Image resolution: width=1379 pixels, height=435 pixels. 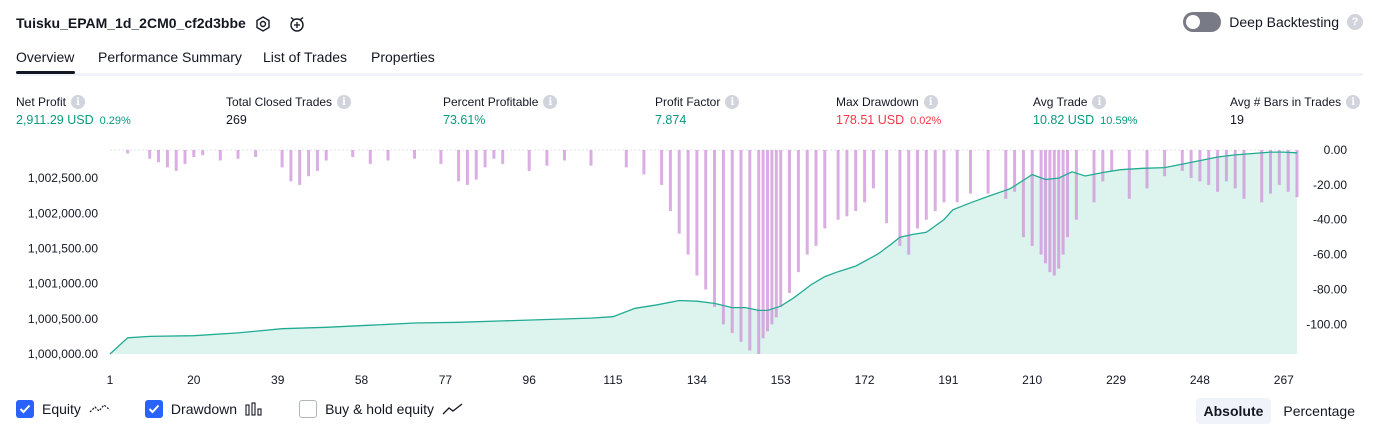 I want to click on y-left-tick-label: 1,002,500.00, so click(x=63, y=178).